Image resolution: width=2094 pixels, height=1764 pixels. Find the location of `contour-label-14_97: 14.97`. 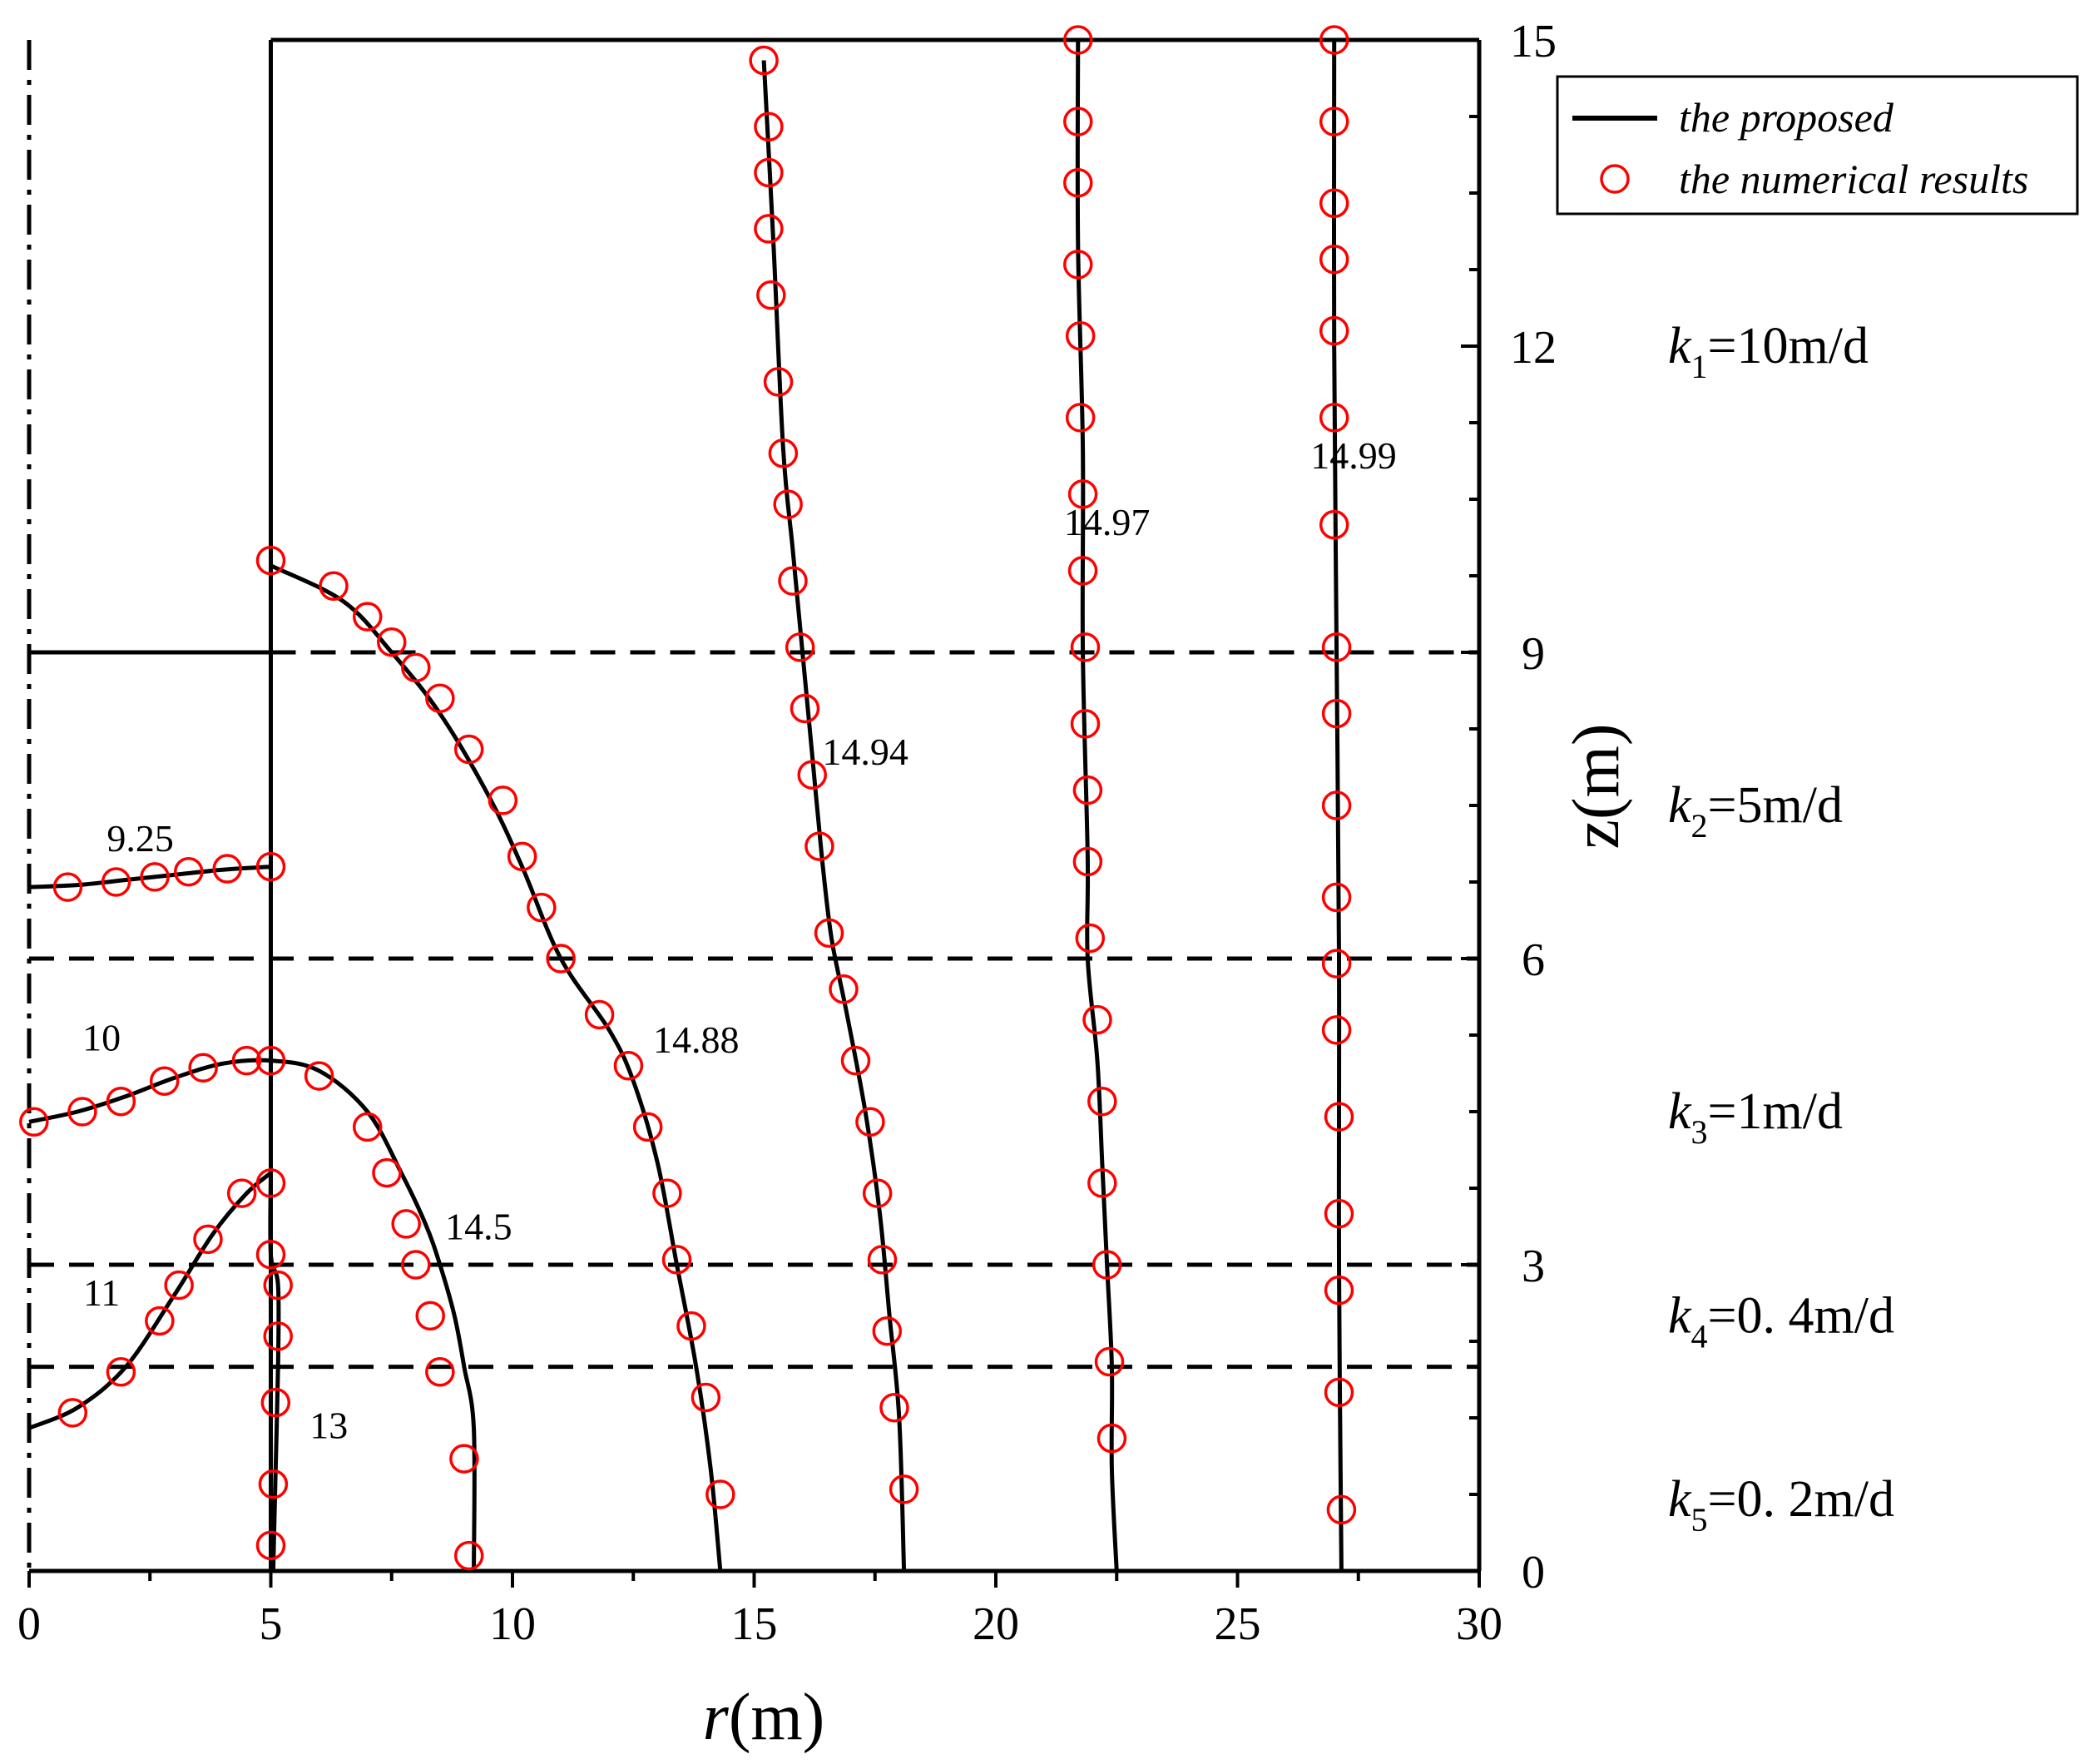

contour-label-14_97: 14.97 is located at coordinates (1107, 522).